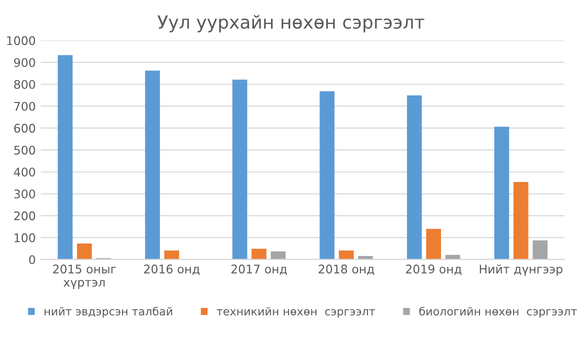  I want to click on y-tick-label: 500, so click(25, 150).